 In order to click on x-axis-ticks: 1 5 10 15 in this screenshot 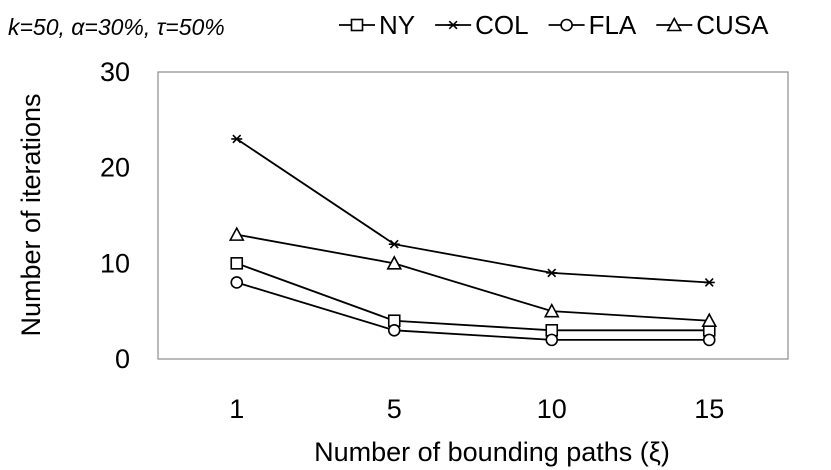, I will do `click(476, 409)`.